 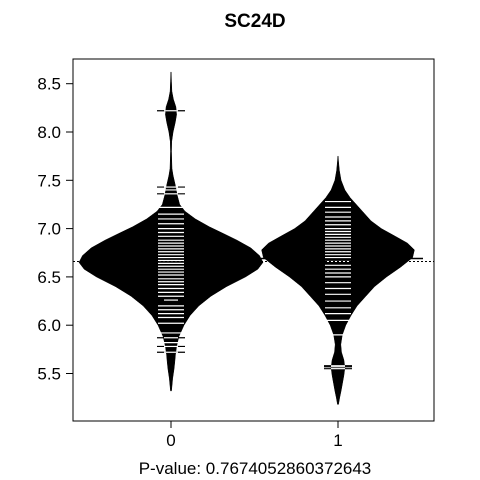 I want to click on y-tick-label: 7.5, so click(x=49, y=180).